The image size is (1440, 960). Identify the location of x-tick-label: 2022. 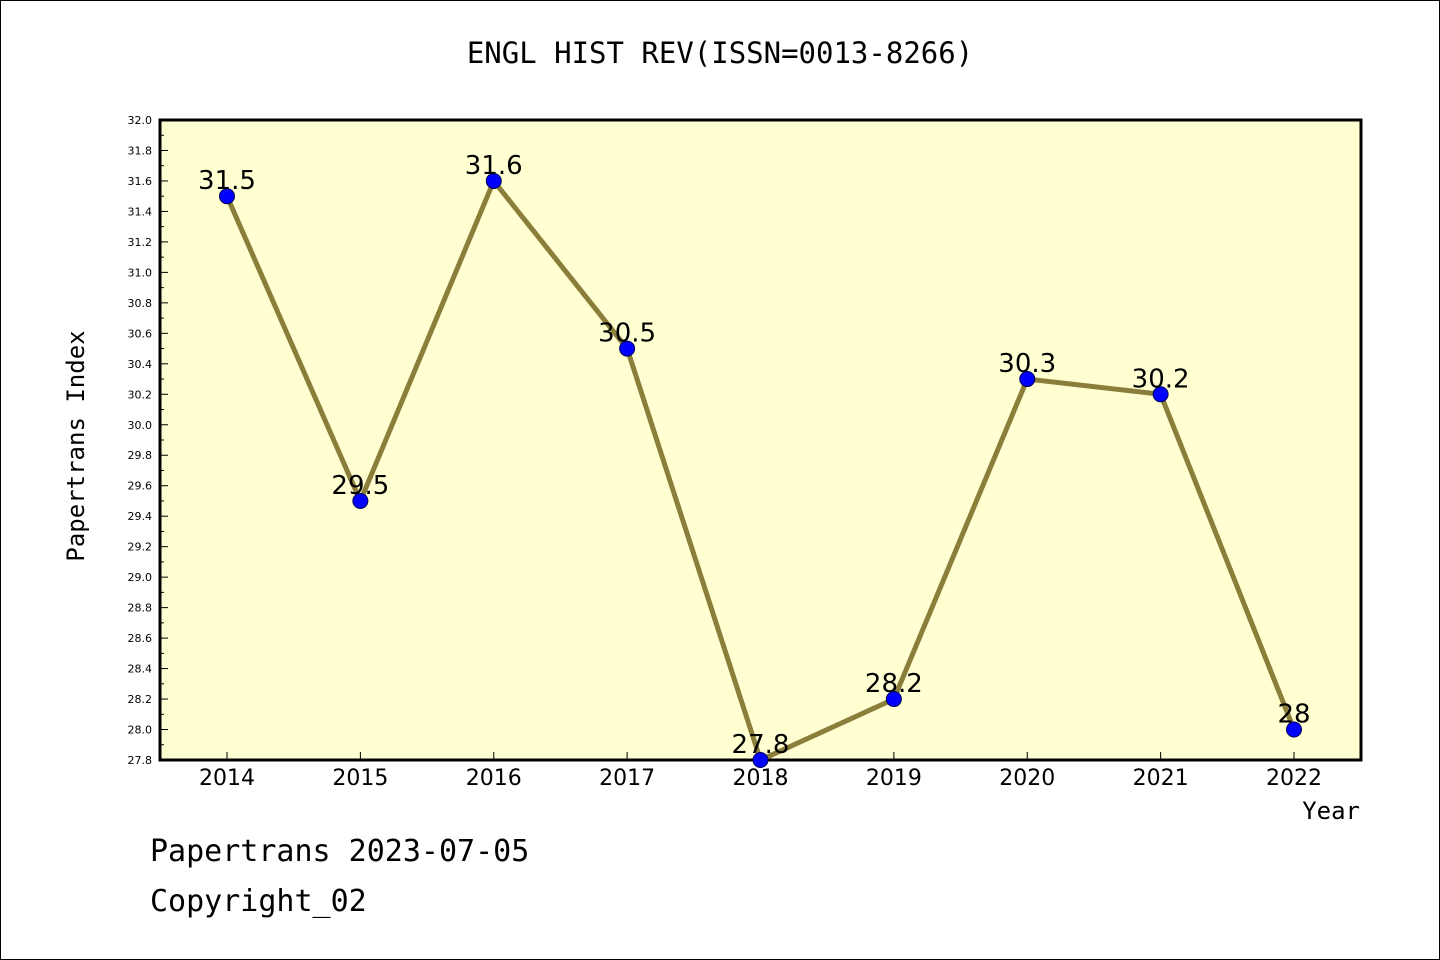
(1294, 778).